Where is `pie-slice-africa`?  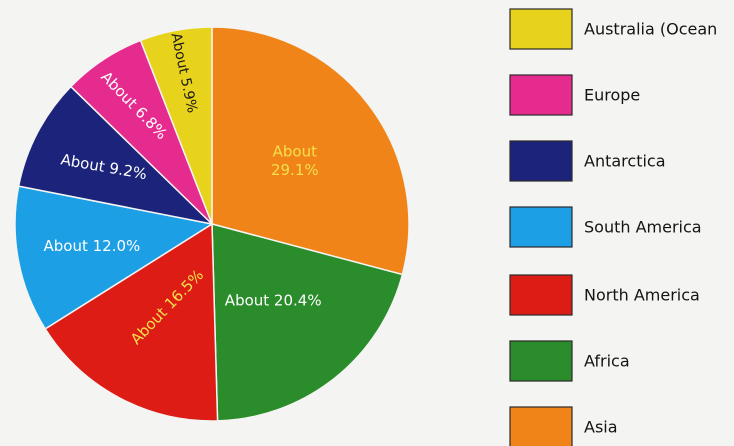 pie-slice-africa is located at coordinates (307, 322).